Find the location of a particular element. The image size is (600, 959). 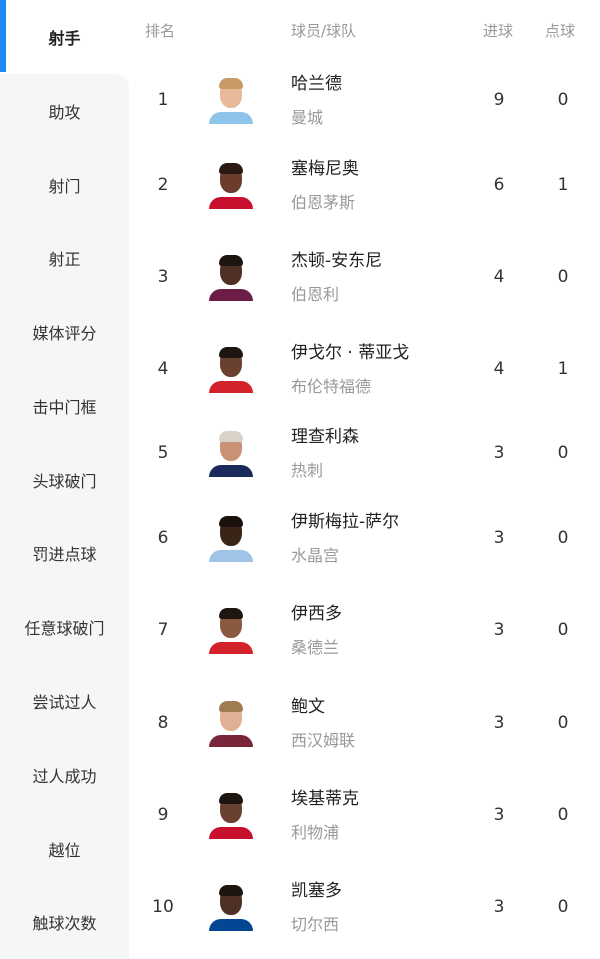

sidebar-item: 媒体评分 is located at coordinates (64, 332).